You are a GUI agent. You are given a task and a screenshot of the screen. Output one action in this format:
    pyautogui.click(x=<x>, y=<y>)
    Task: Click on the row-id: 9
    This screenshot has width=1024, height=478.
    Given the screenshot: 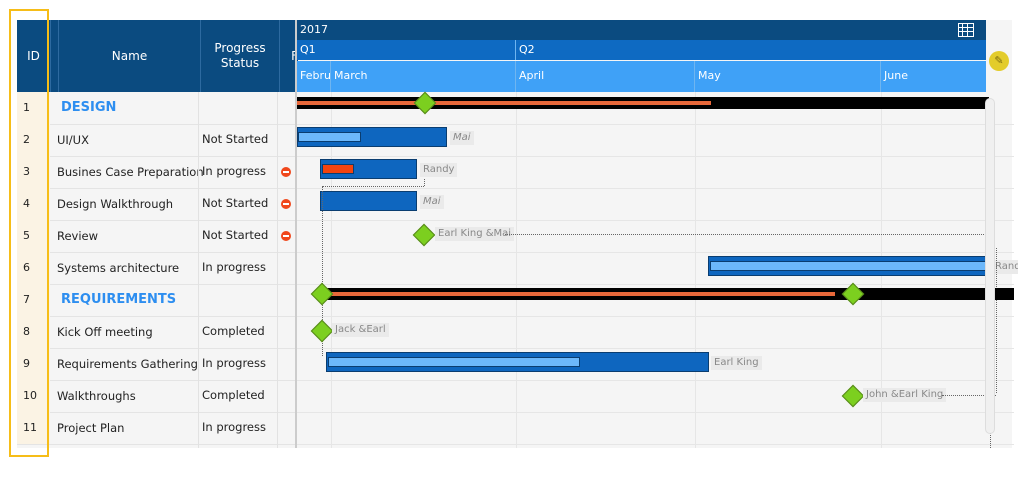 What is the action you would take?
    pyautogui.click(x=33, y=364)
    